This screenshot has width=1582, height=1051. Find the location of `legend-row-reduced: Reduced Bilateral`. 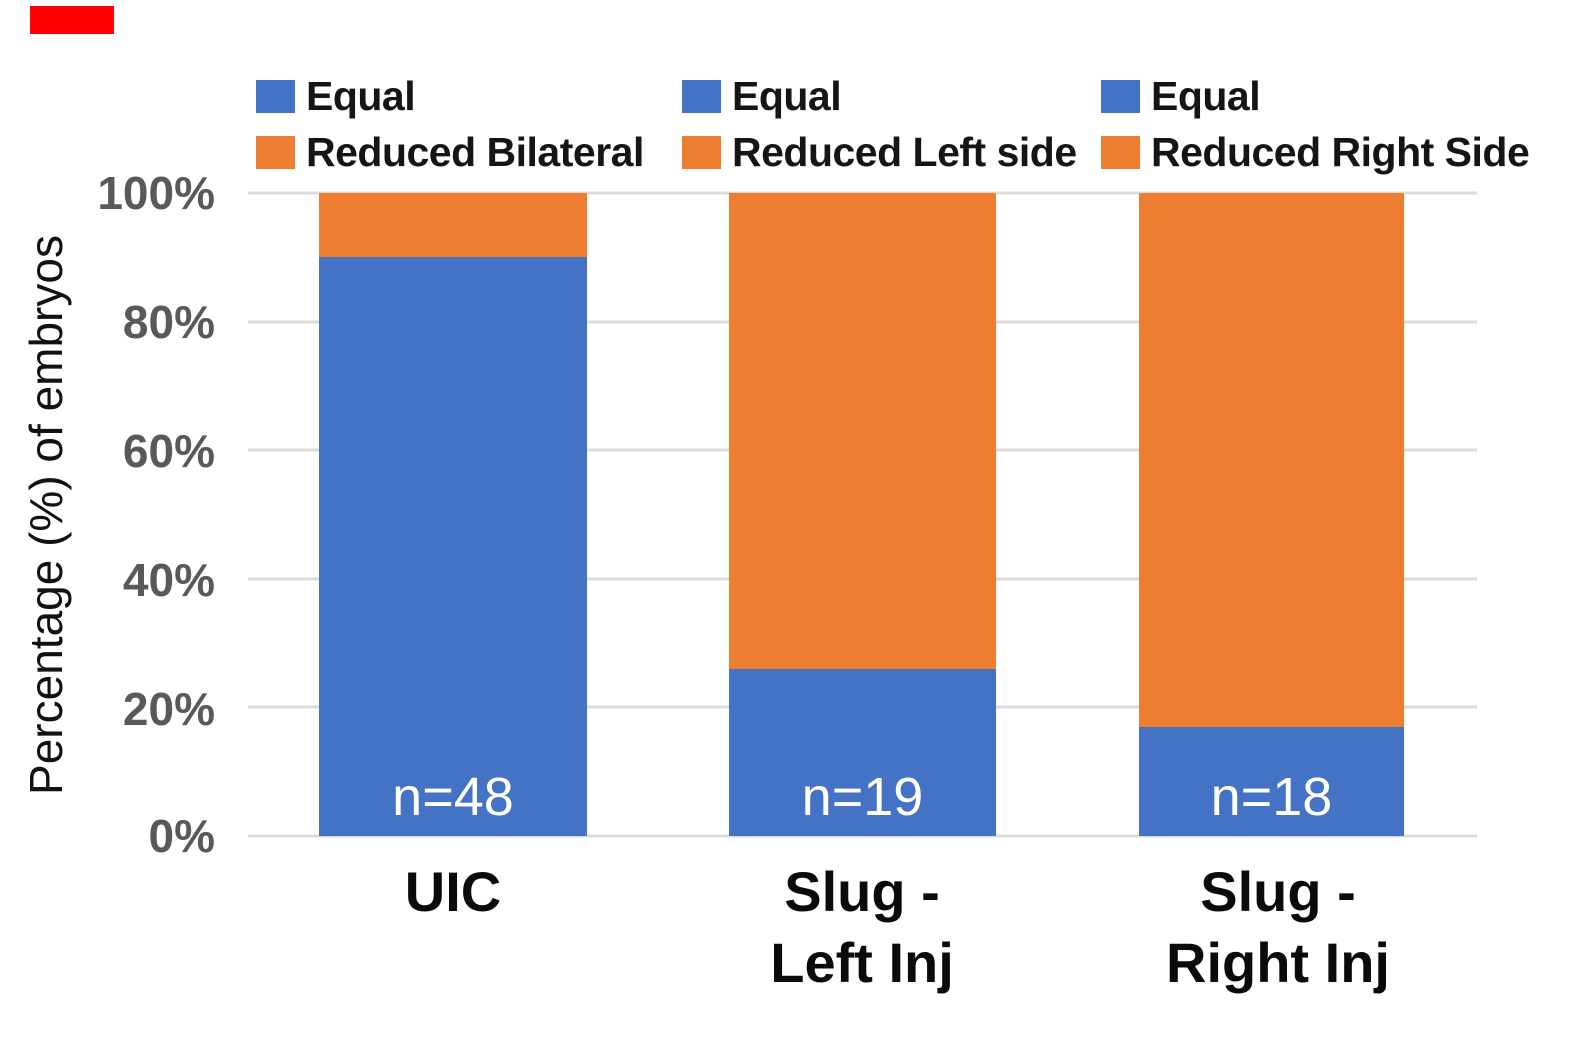

legend-row-reduced: Reduced Bilateral is located at coordinates (450, 152).